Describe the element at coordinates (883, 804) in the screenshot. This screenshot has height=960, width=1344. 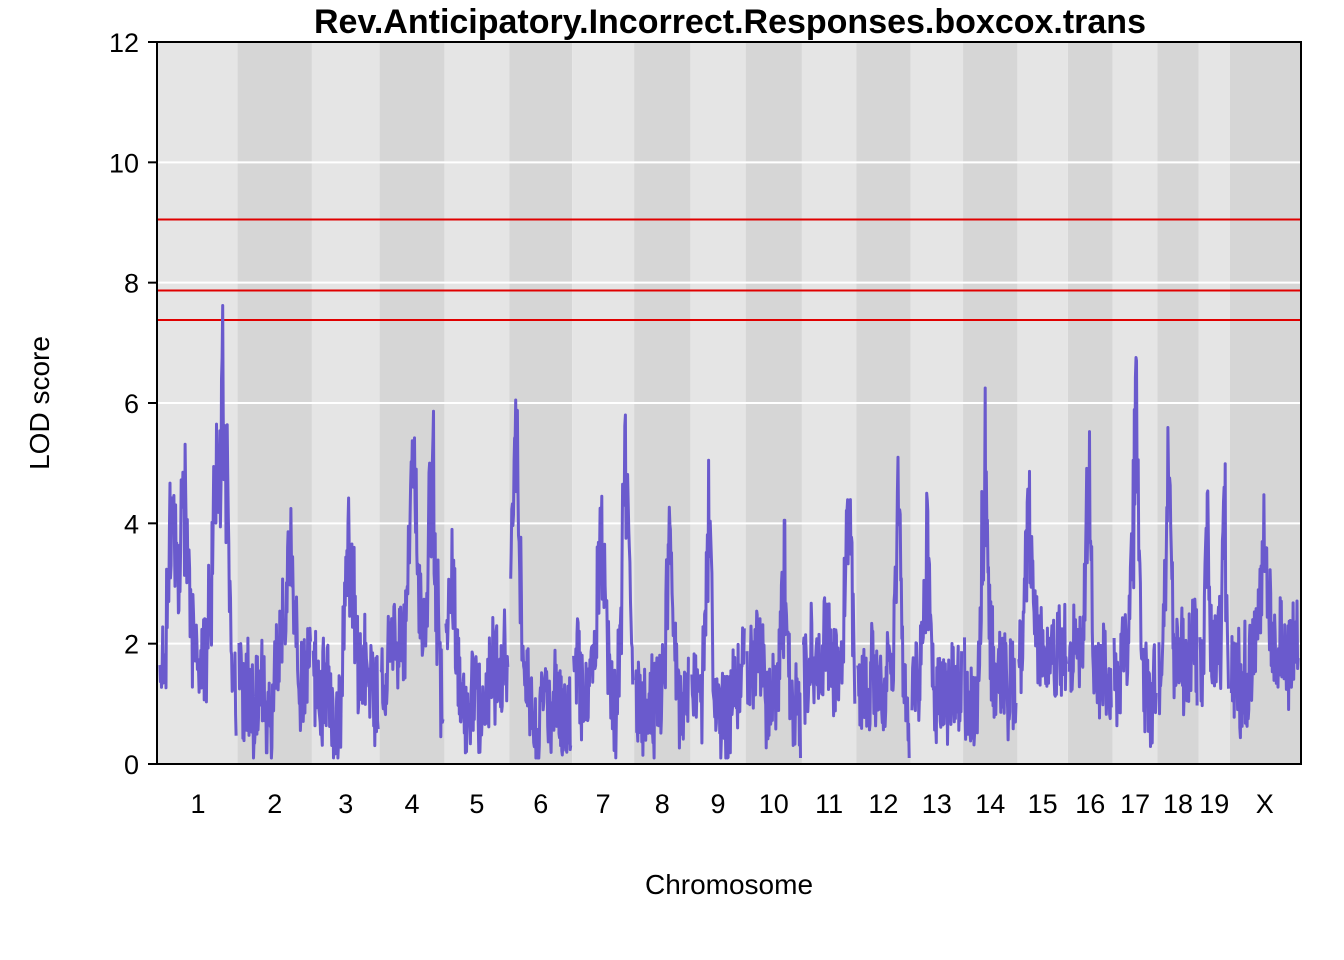
I see `x-tick-label: 12` at that location.